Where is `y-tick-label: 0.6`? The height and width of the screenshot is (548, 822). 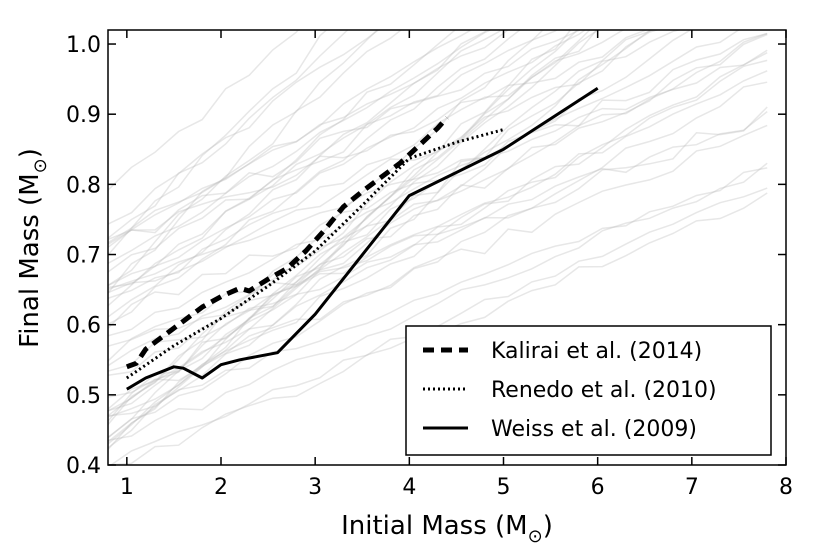 y-tick-label: 0.6 is located at coordinates (83, 326).